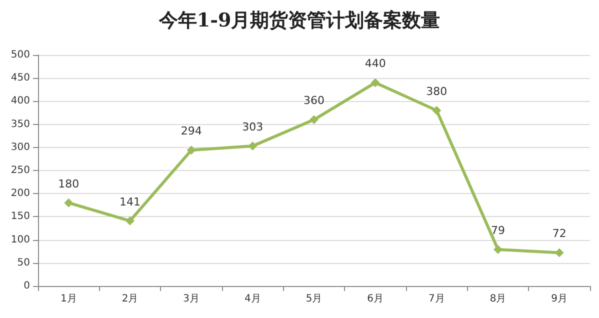 This screenshot has height=318, width=599. I want to click on y-tick-label: 300, so click(20, 147).